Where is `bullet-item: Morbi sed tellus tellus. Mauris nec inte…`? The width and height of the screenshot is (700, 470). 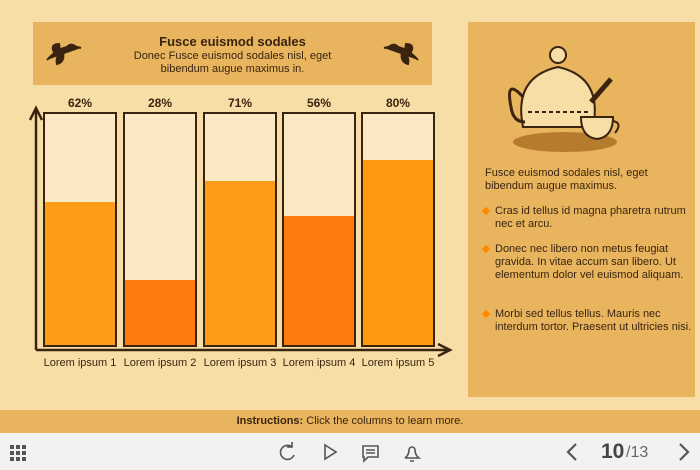 bullet-item: Morbi sed tellus tellus. Mauris nec inte… is located at coordinates (588, 321).